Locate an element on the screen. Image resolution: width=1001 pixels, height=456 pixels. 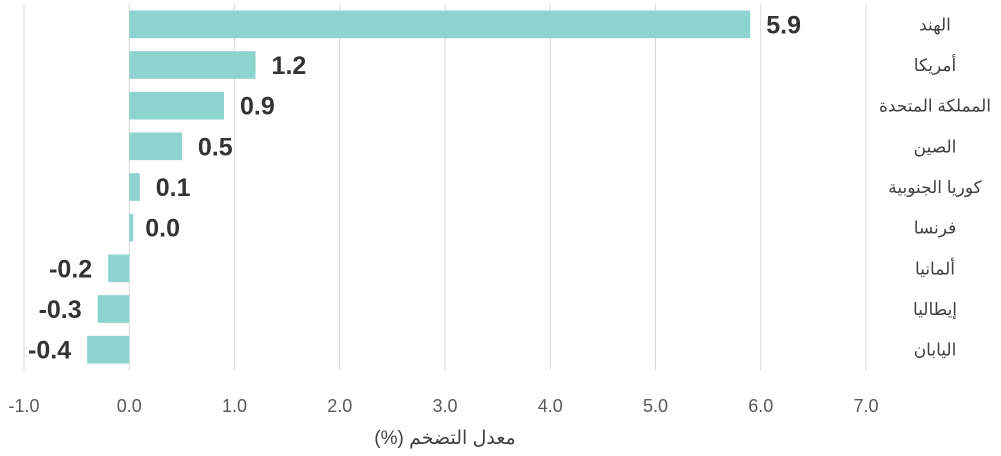
x-tick-label: 3.0 is located at coordinates (444, 406).